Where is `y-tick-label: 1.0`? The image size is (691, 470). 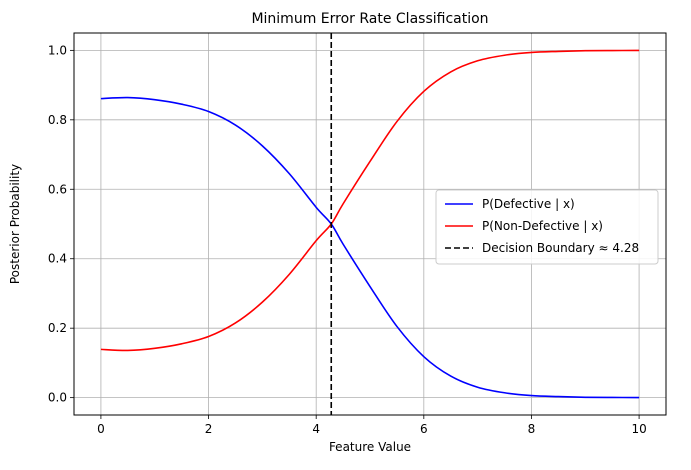
y-tick-label: 1.0 is located at coordinates (57, 50).